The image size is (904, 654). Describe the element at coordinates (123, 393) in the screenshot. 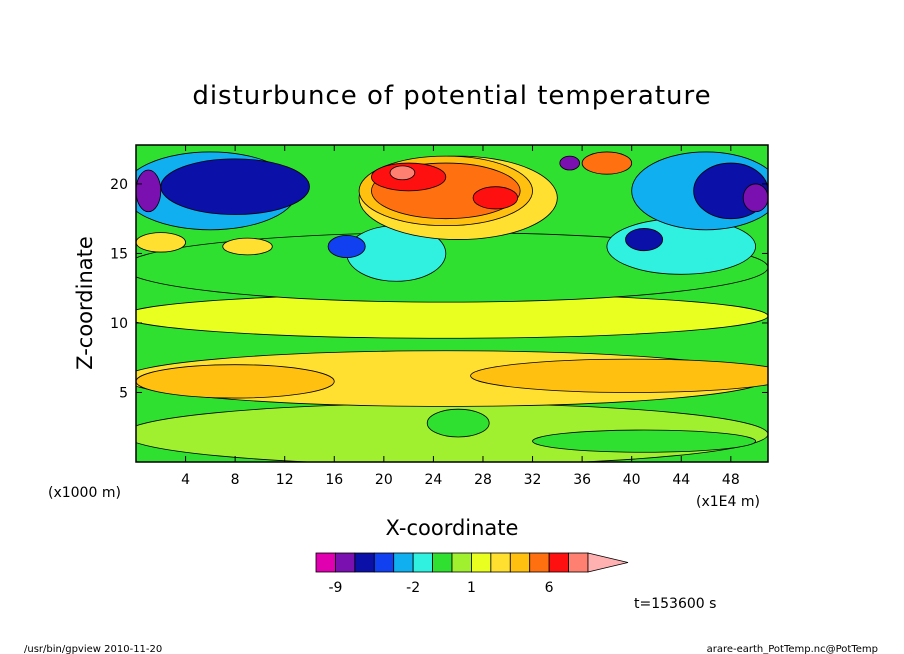

I see `y-tick-label: 5` at that location.